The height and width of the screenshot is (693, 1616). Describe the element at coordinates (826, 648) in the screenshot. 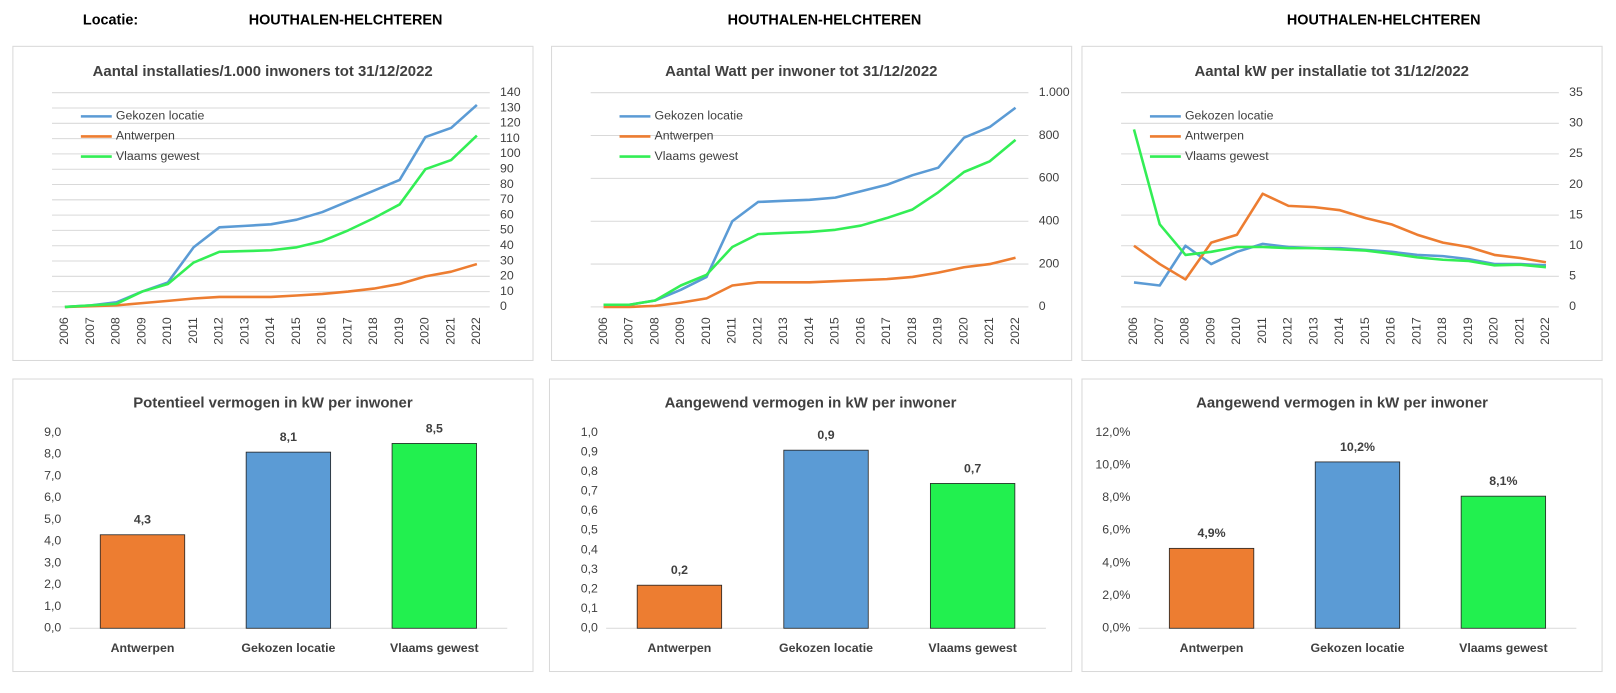

I see `x-tick-label: Gekozen locatie` at that location.